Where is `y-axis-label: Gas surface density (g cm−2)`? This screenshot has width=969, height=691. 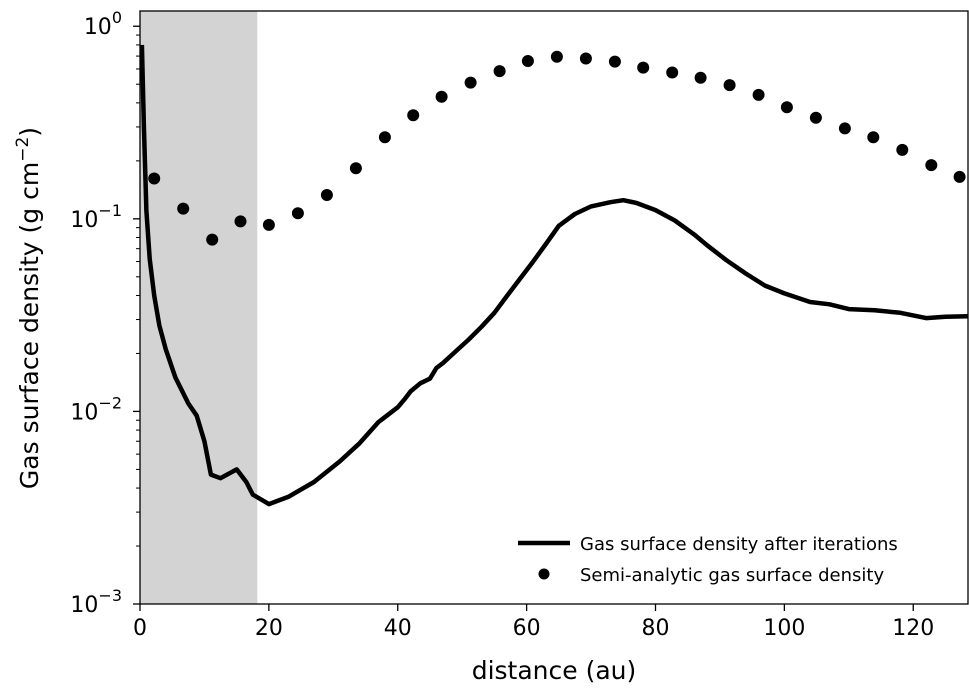
y-axis-label: Gas surface density (g cm−2) is located at coordinates (28, 308).